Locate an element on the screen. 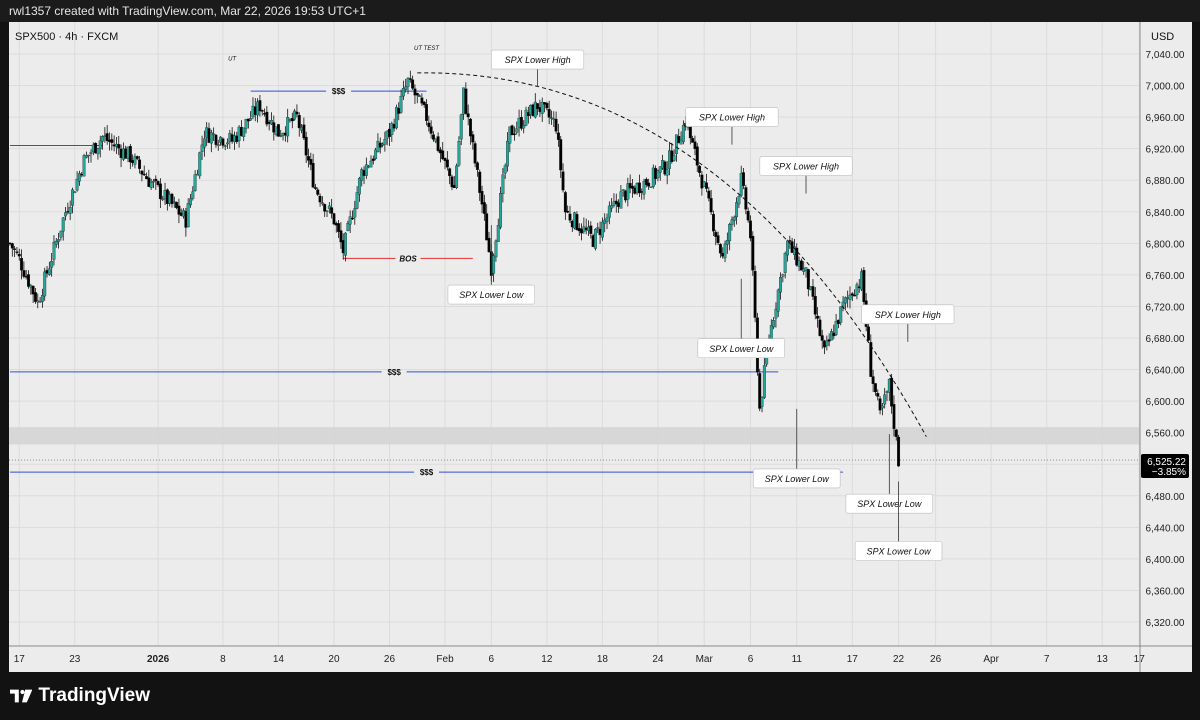  time-tick-label: 12 is located at coordinates (547, 659).